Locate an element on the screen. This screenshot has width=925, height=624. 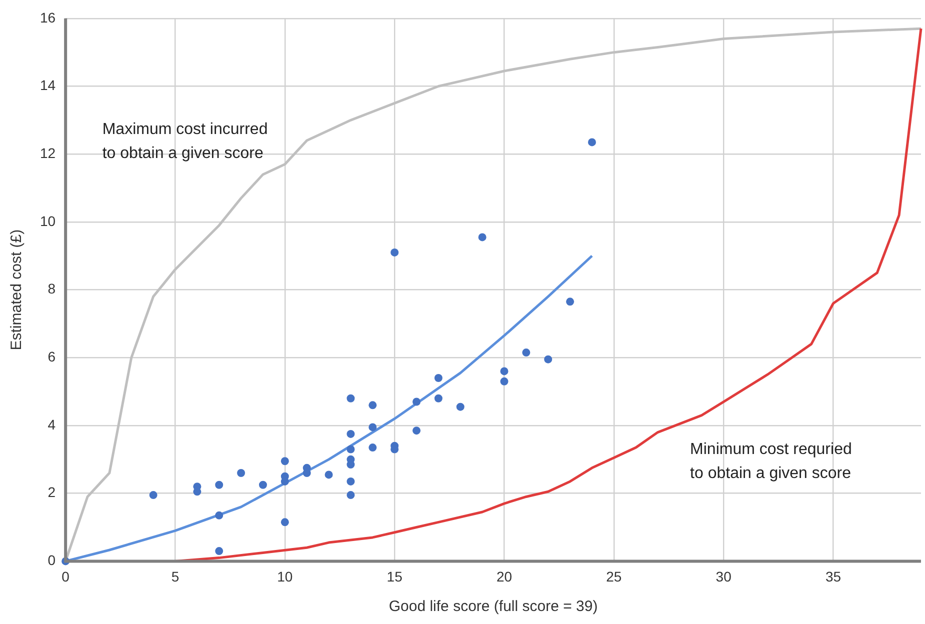
x-axis-title: Good life score (full score = 39) is located at coordinates (493, 607).